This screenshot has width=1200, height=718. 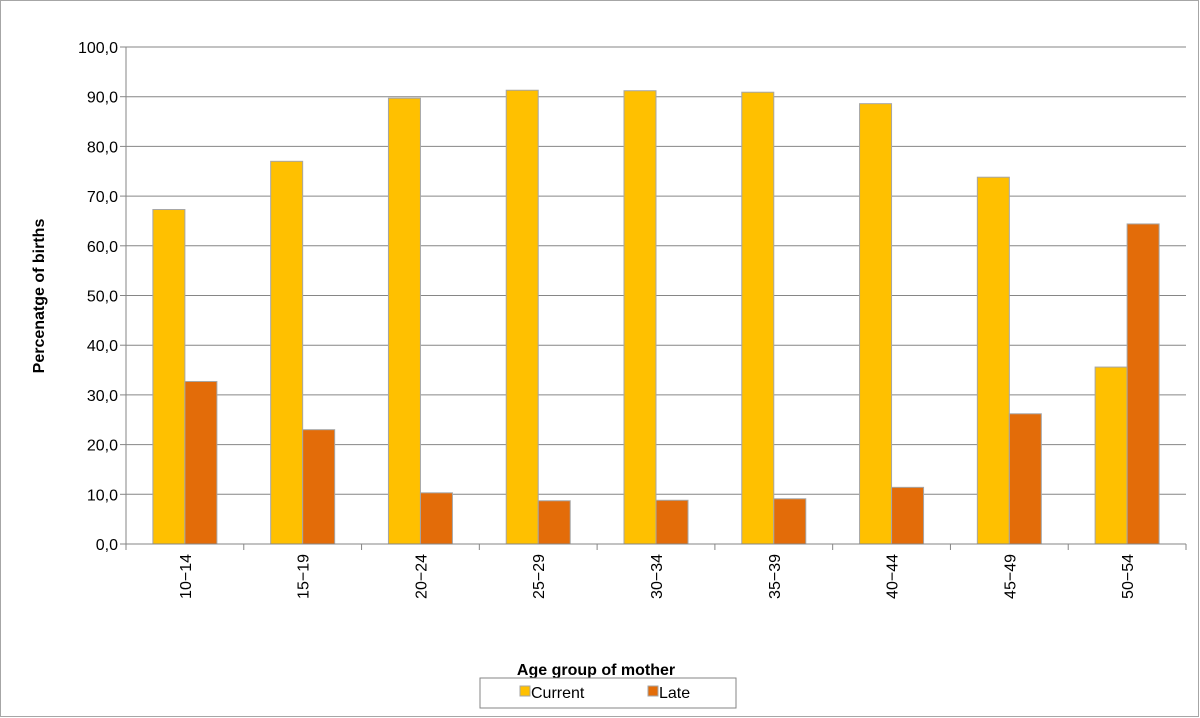 What do you see at coordinates (304, 576) in the screenshot?
I see `x-tick-label: 15−19` at bounding box center [304, 576].